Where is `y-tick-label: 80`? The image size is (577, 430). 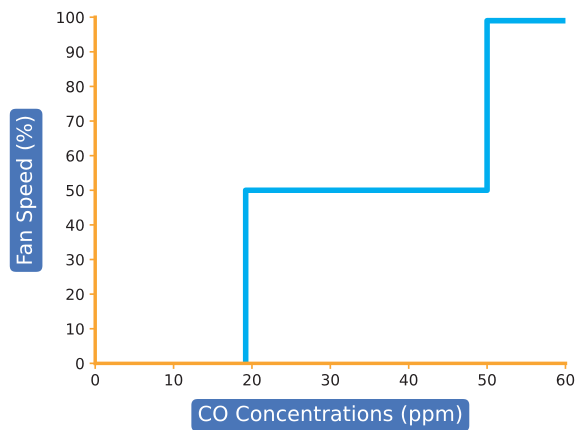 y-tick-label: 80 is located at coordinates (75, 86).